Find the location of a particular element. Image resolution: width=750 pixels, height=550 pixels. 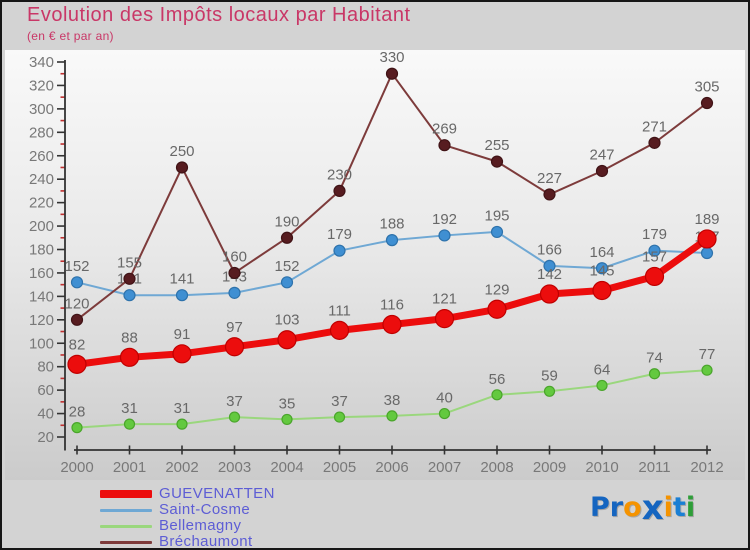

svg-text: 247 is located at coordinates (601, 154).